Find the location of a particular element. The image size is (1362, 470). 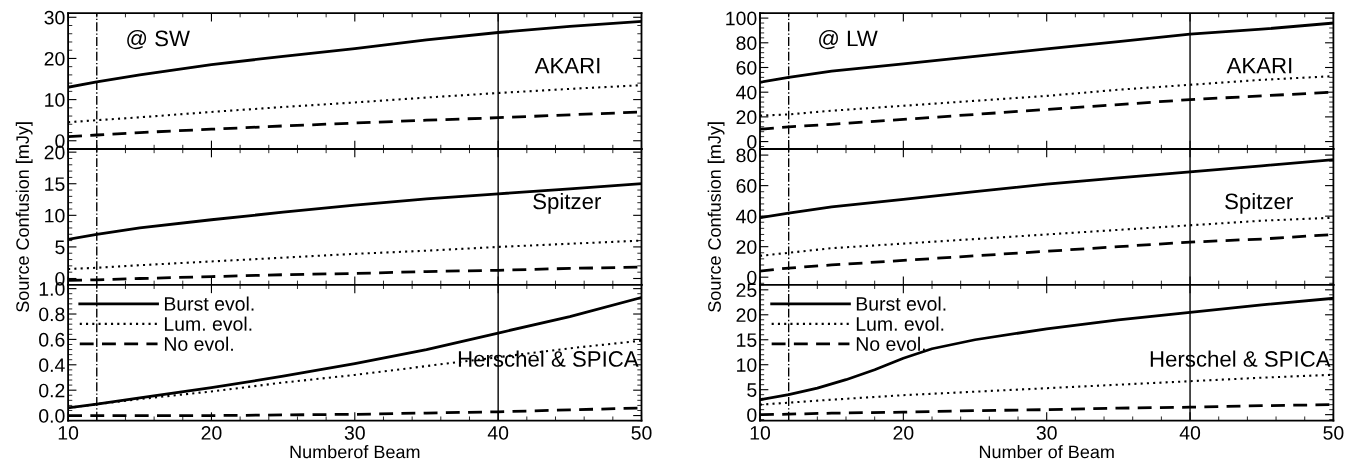

y-tick-label: 0.0 is located at coordinates (52, 416).